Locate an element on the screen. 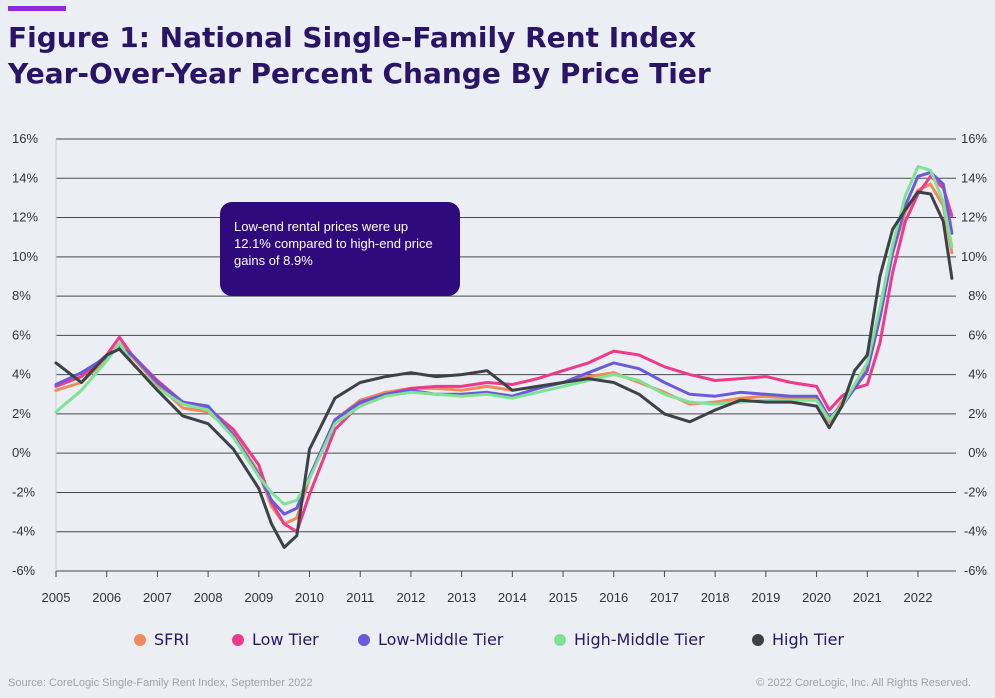 The width and height of the screenshot is (995, 698). y-tick-label-left: 16% is located at coordinates (25, 138).